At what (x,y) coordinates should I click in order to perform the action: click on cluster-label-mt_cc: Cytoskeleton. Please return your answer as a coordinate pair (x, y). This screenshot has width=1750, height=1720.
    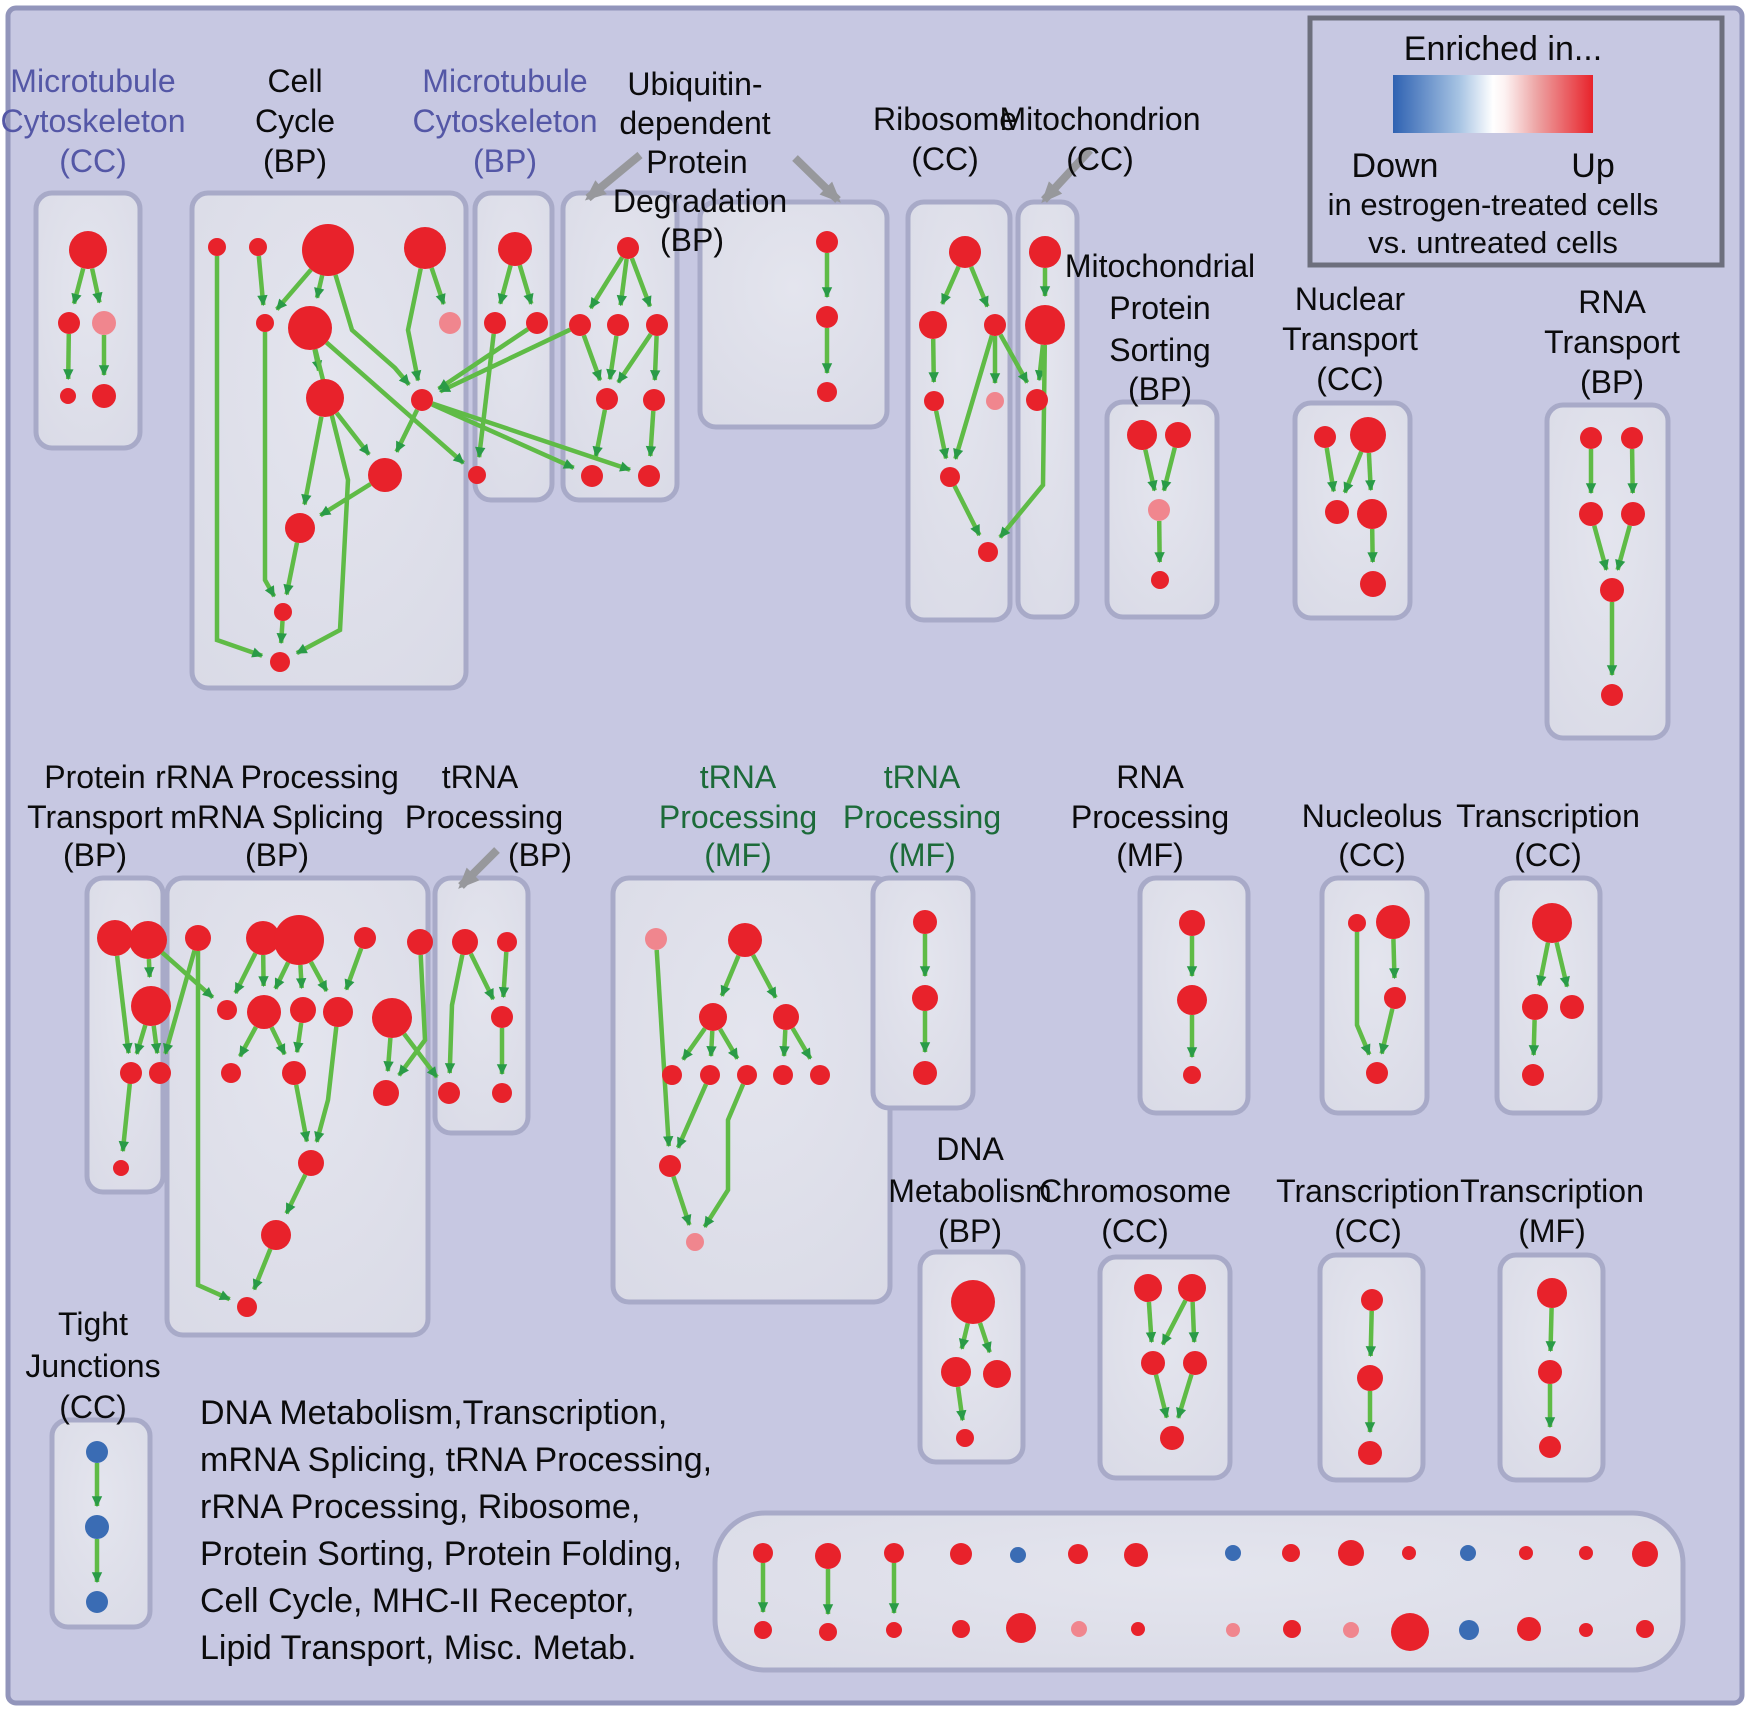
    Looking at the image, I should click on (93, 121).